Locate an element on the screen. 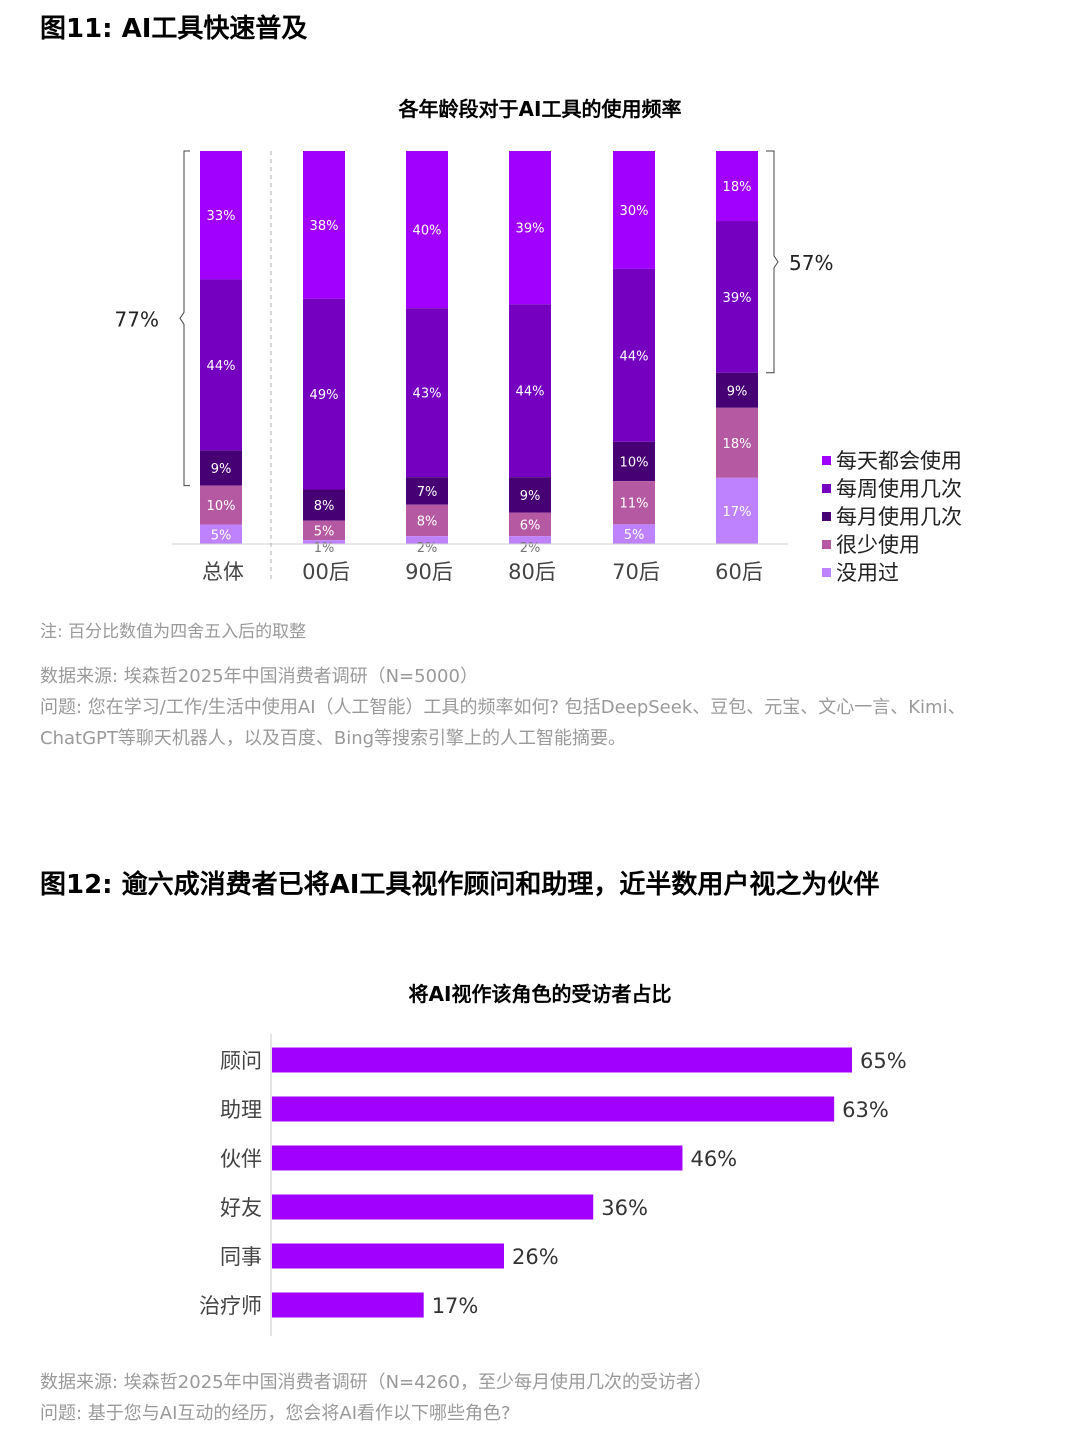  fig12-question: 问题: 基于您与AI互动的经历，您会将AI看作以下哪些角色? is located at coordinates (275, 1413).